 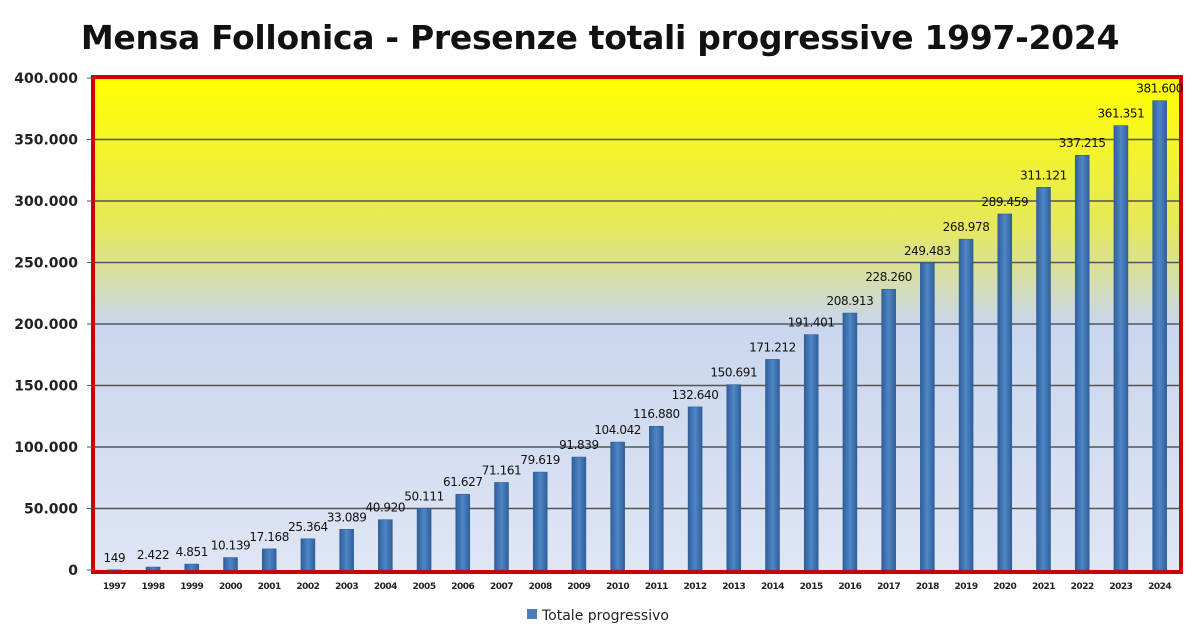 What do you see at coordinates (850, 301) in the screenshot?
I see `data-label-2016: 208.913` at bounding box center [850, 301].